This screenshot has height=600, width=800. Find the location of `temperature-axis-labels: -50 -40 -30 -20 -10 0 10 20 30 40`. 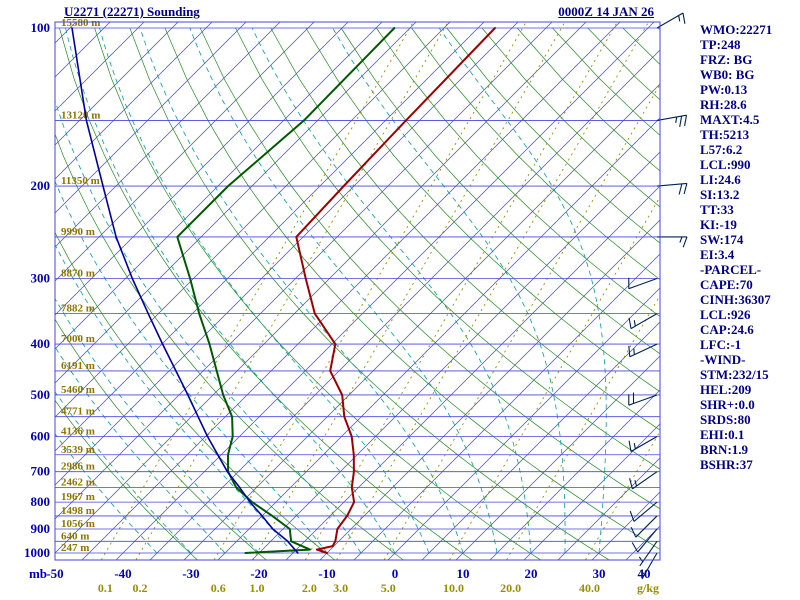

temperature-axis-labels: -50 -40 -30 -20 -10 0 10 20 30 40 is located at coordinates (348, 573).